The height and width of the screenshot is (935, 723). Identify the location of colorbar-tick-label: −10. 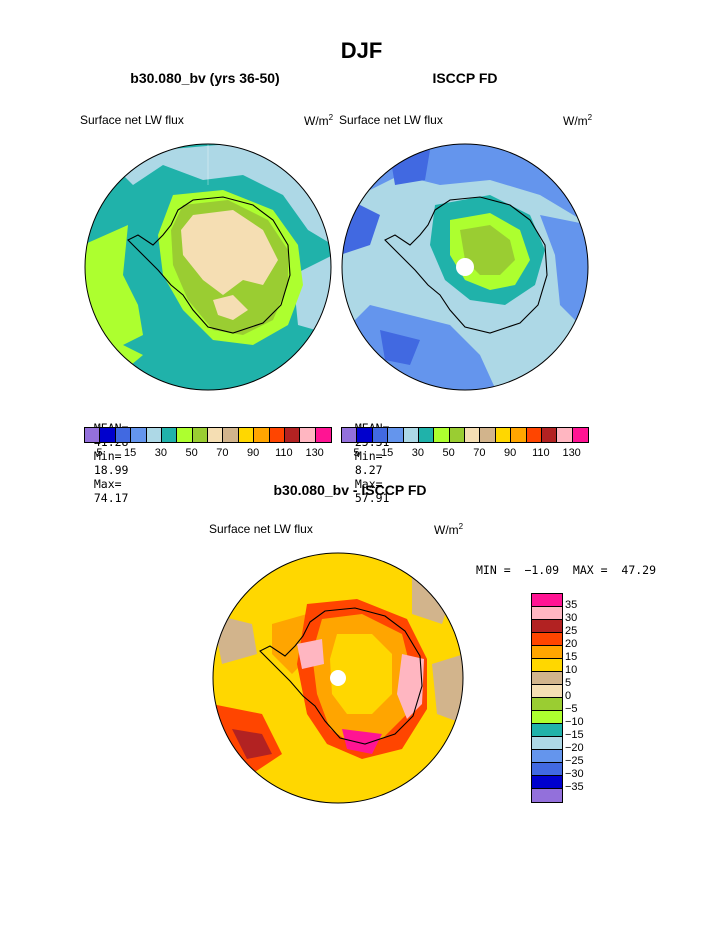
(574, 722).